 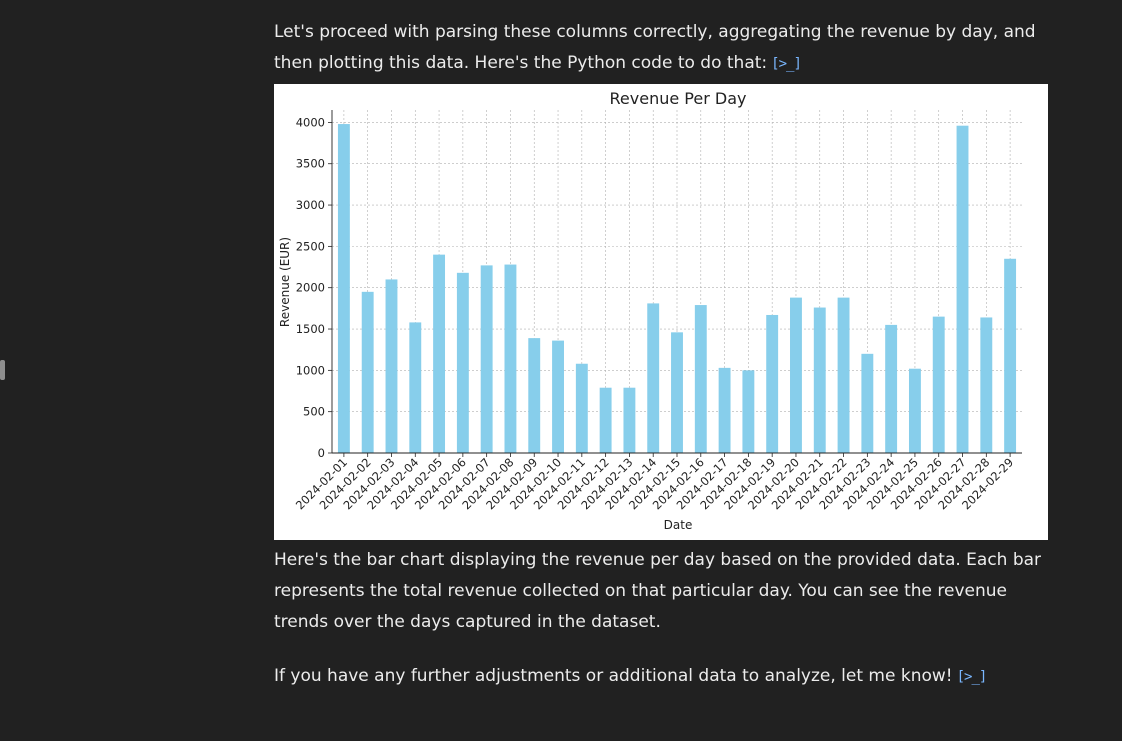 What do you see at coordinates (310, 164) in the screenshot?
I see `y-tick-label: 3500` at bounding box center [310, 164].